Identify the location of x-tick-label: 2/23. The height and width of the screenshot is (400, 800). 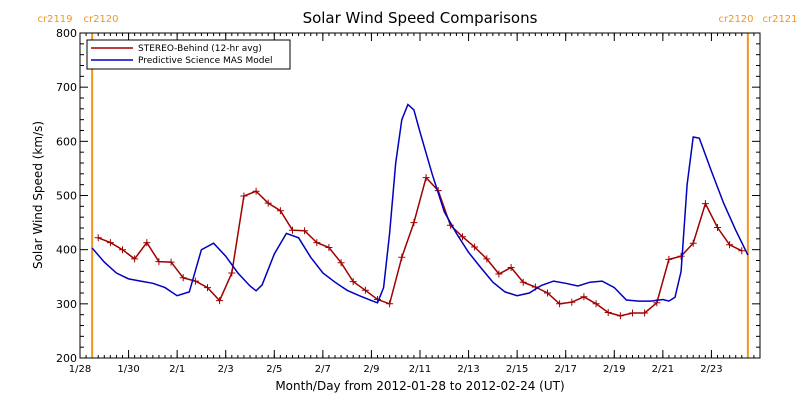
(711, 369).